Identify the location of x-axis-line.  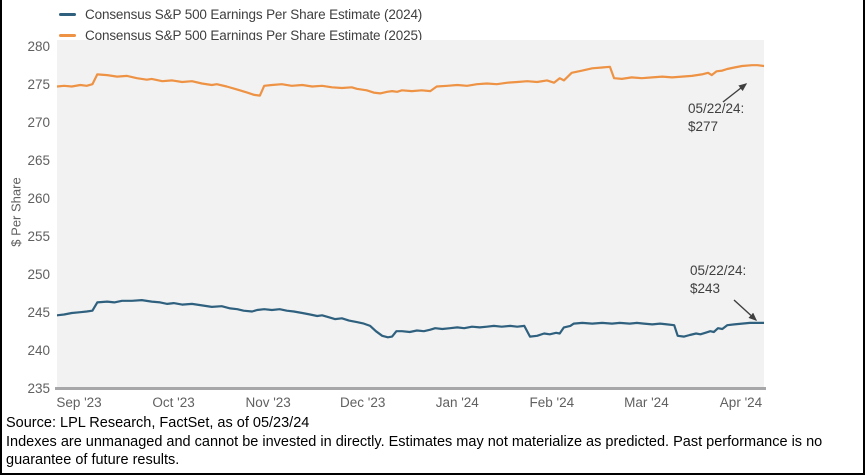
(410, 388).